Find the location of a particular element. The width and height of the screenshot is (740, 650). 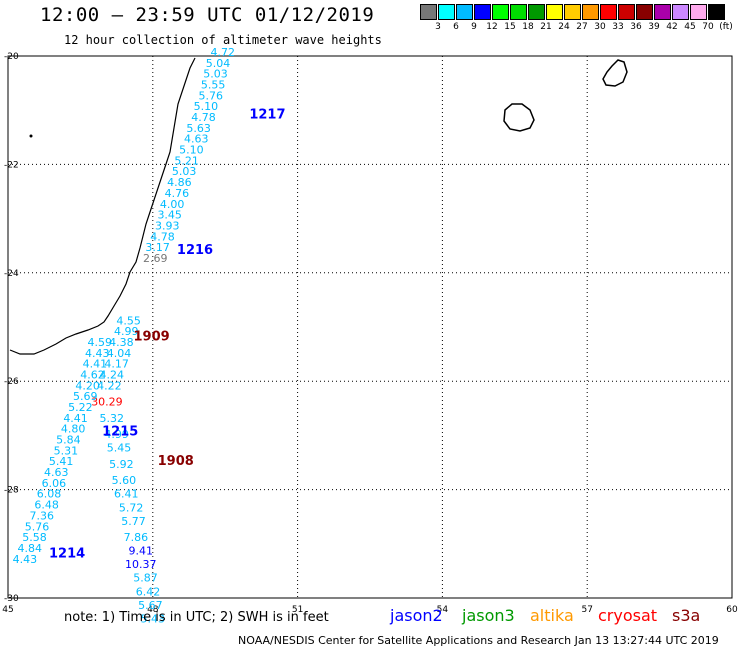

legend-label: 27 is located at coordinates (582, 27).